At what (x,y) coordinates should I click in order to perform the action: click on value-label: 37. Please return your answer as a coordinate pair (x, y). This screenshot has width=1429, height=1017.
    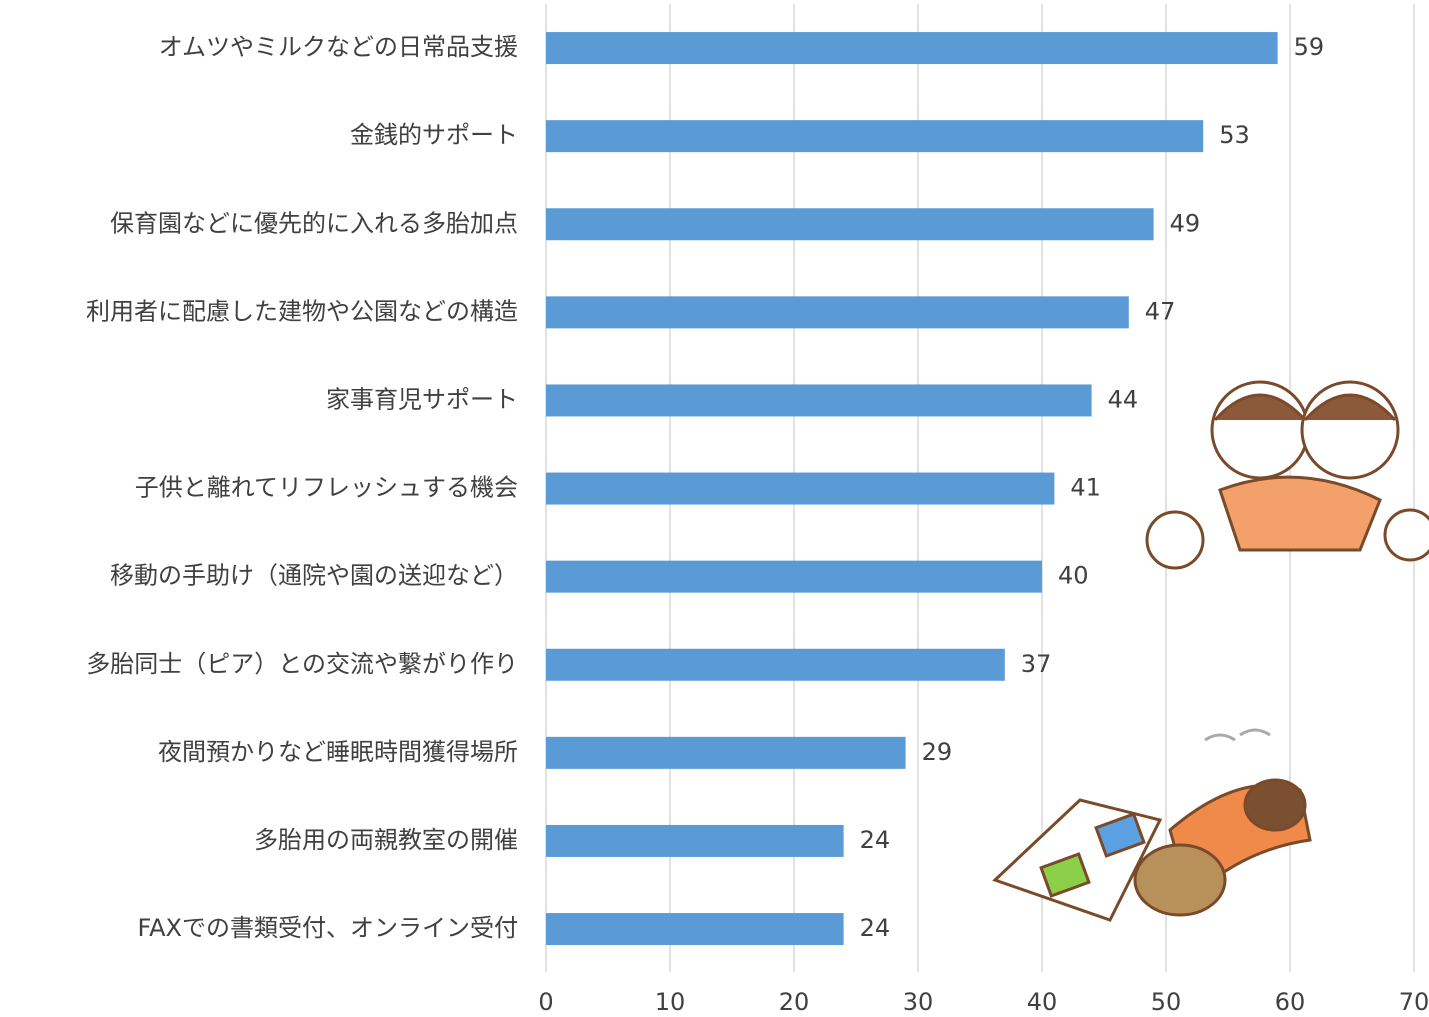
    Looking at the image, I should click on (1036, 664).